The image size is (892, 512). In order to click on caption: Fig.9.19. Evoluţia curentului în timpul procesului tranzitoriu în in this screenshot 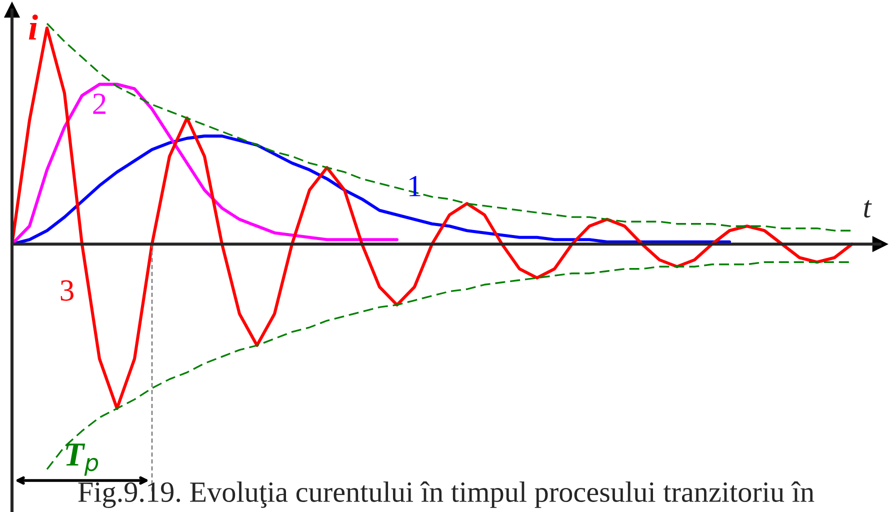, I will do `click(446, 494)`.